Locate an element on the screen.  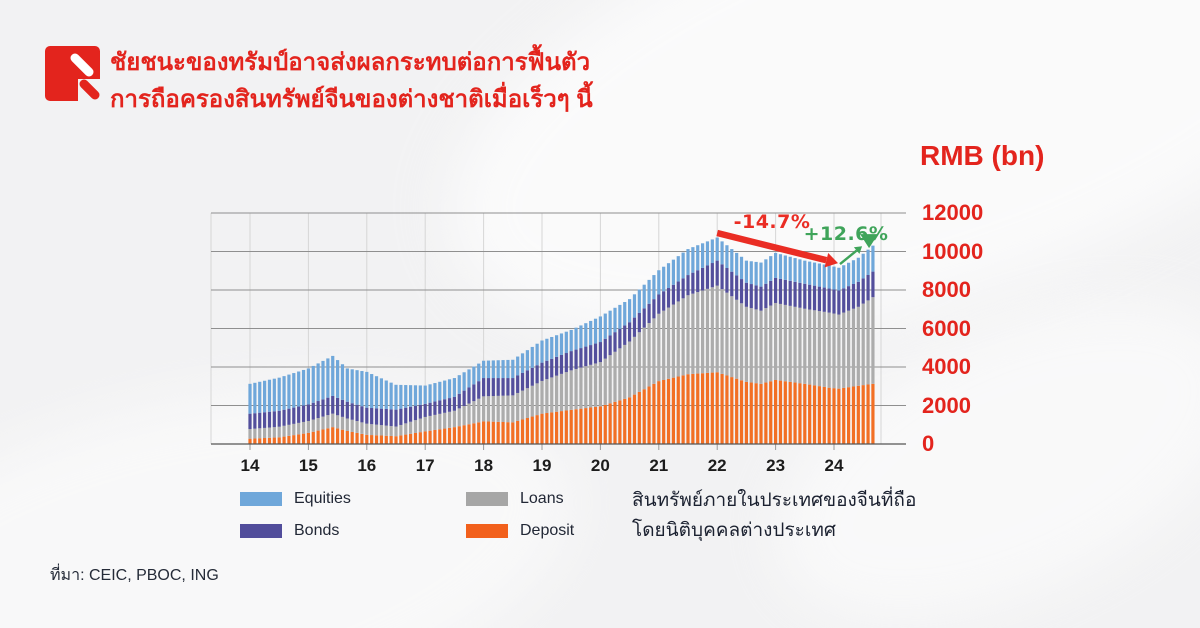
y-tick-label: 6000 is located at coordinates (946, 328).